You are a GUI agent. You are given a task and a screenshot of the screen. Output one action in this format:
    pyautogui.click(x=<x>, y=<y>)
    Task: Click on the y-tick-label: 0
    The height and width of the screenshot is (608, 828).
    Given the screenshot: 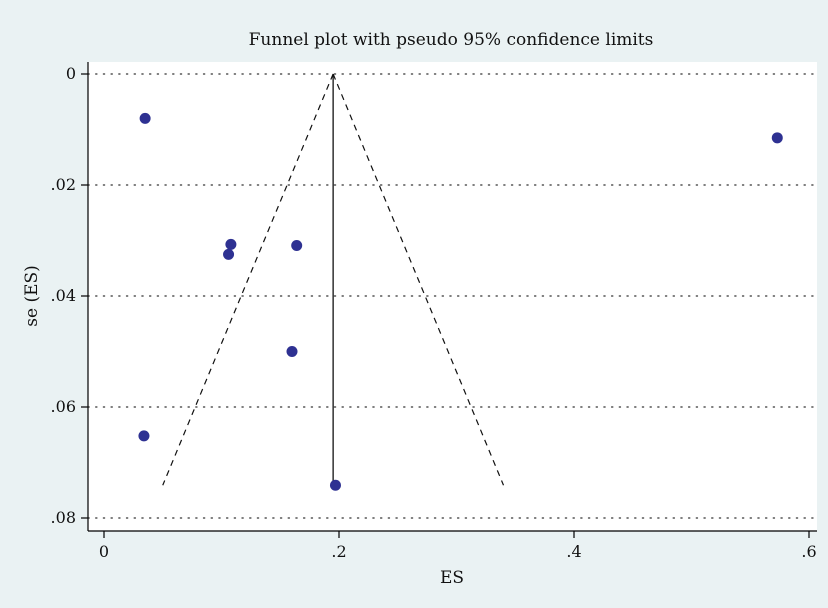 What is the action you would take?
    pyautogui.click(x=71, y=73)
    